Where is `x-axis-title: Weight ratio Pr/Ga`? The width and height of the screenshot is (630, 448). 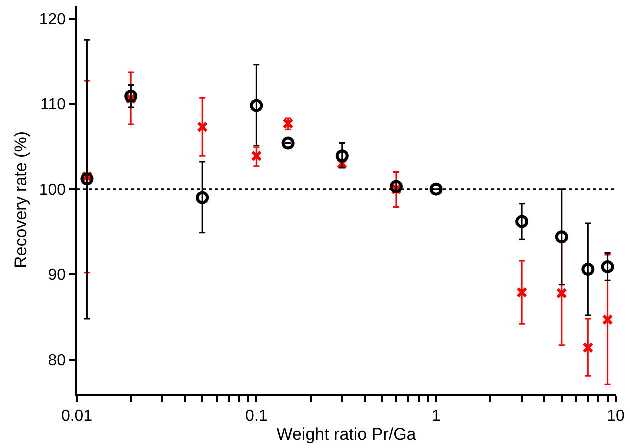 x-axis-title: Weight ratio Pr/Ga is located at coordinates (346, 434).